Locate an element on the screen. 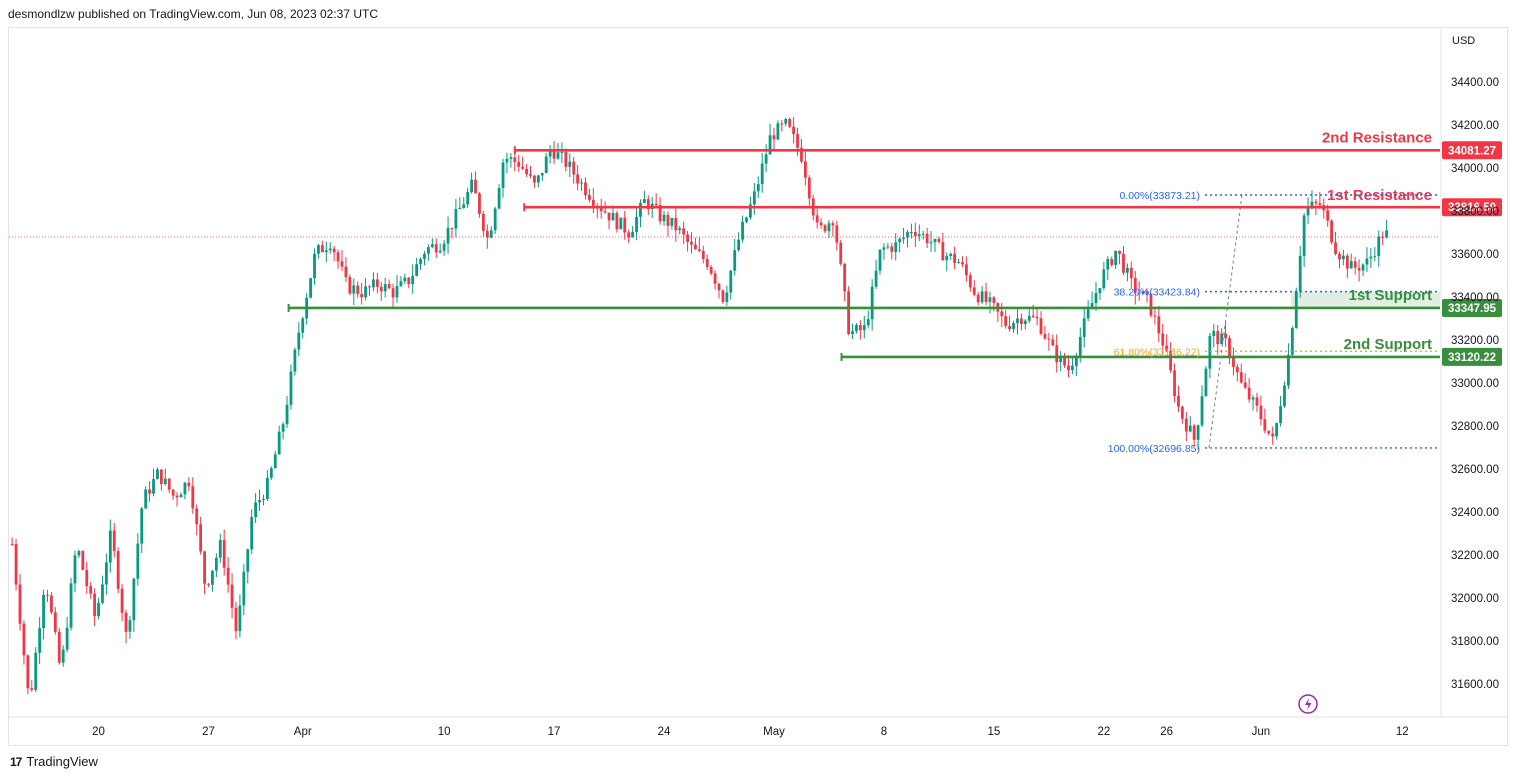 This screenshot has height=780, width=1517. x-tick-label: May is located at coordinates (774, 732).